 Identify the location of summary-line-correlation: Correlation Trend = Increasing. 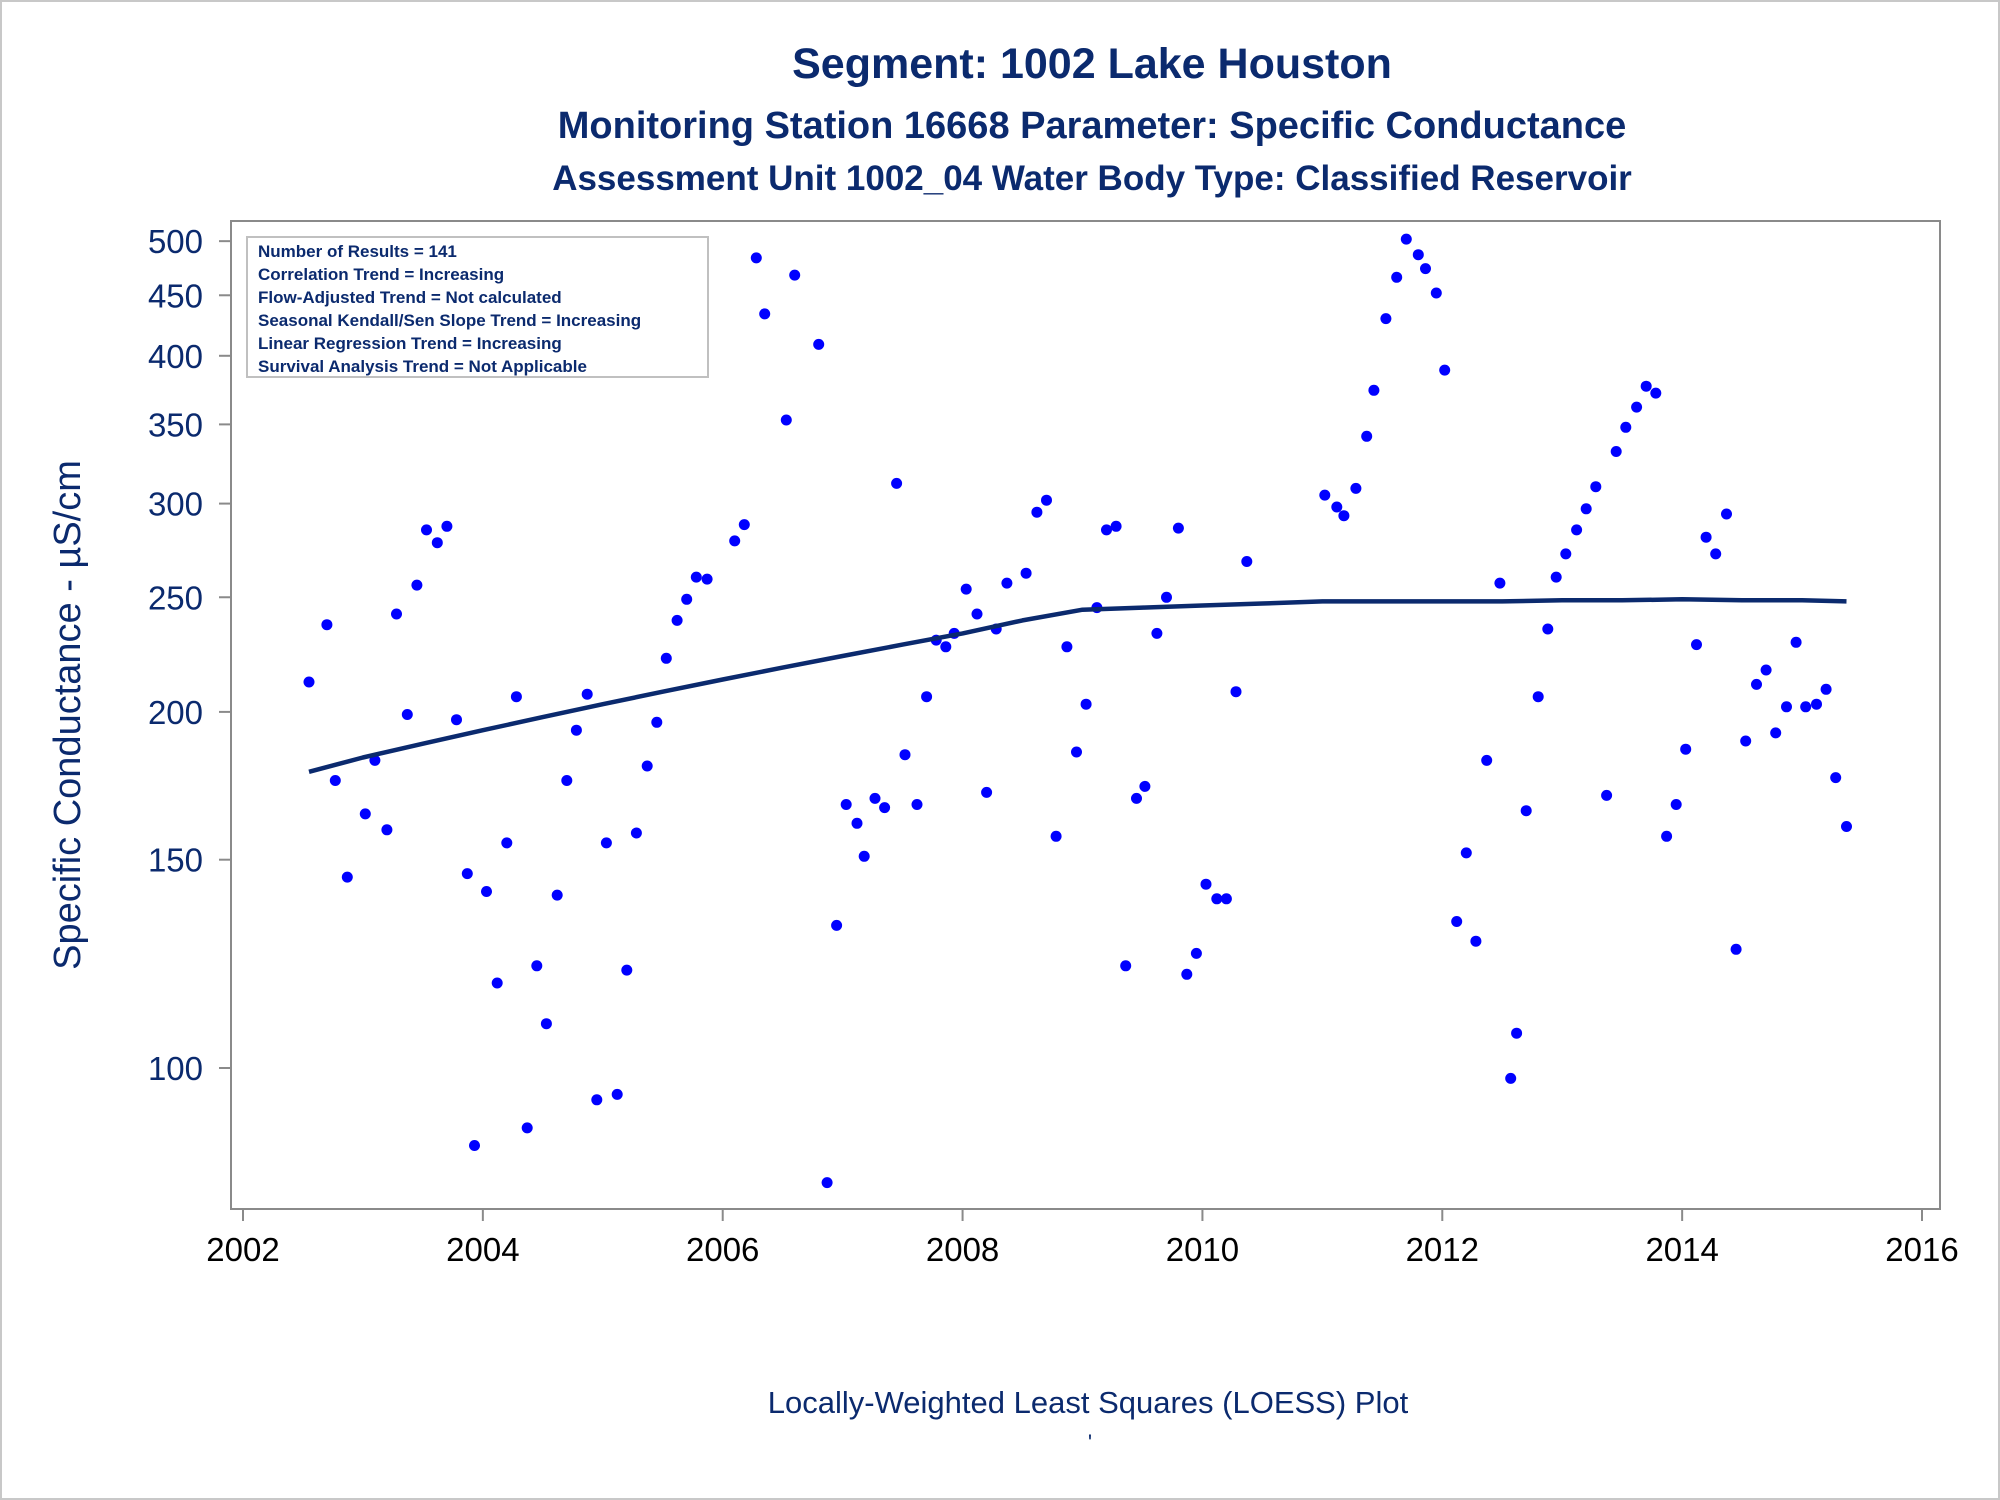
(381, 274).